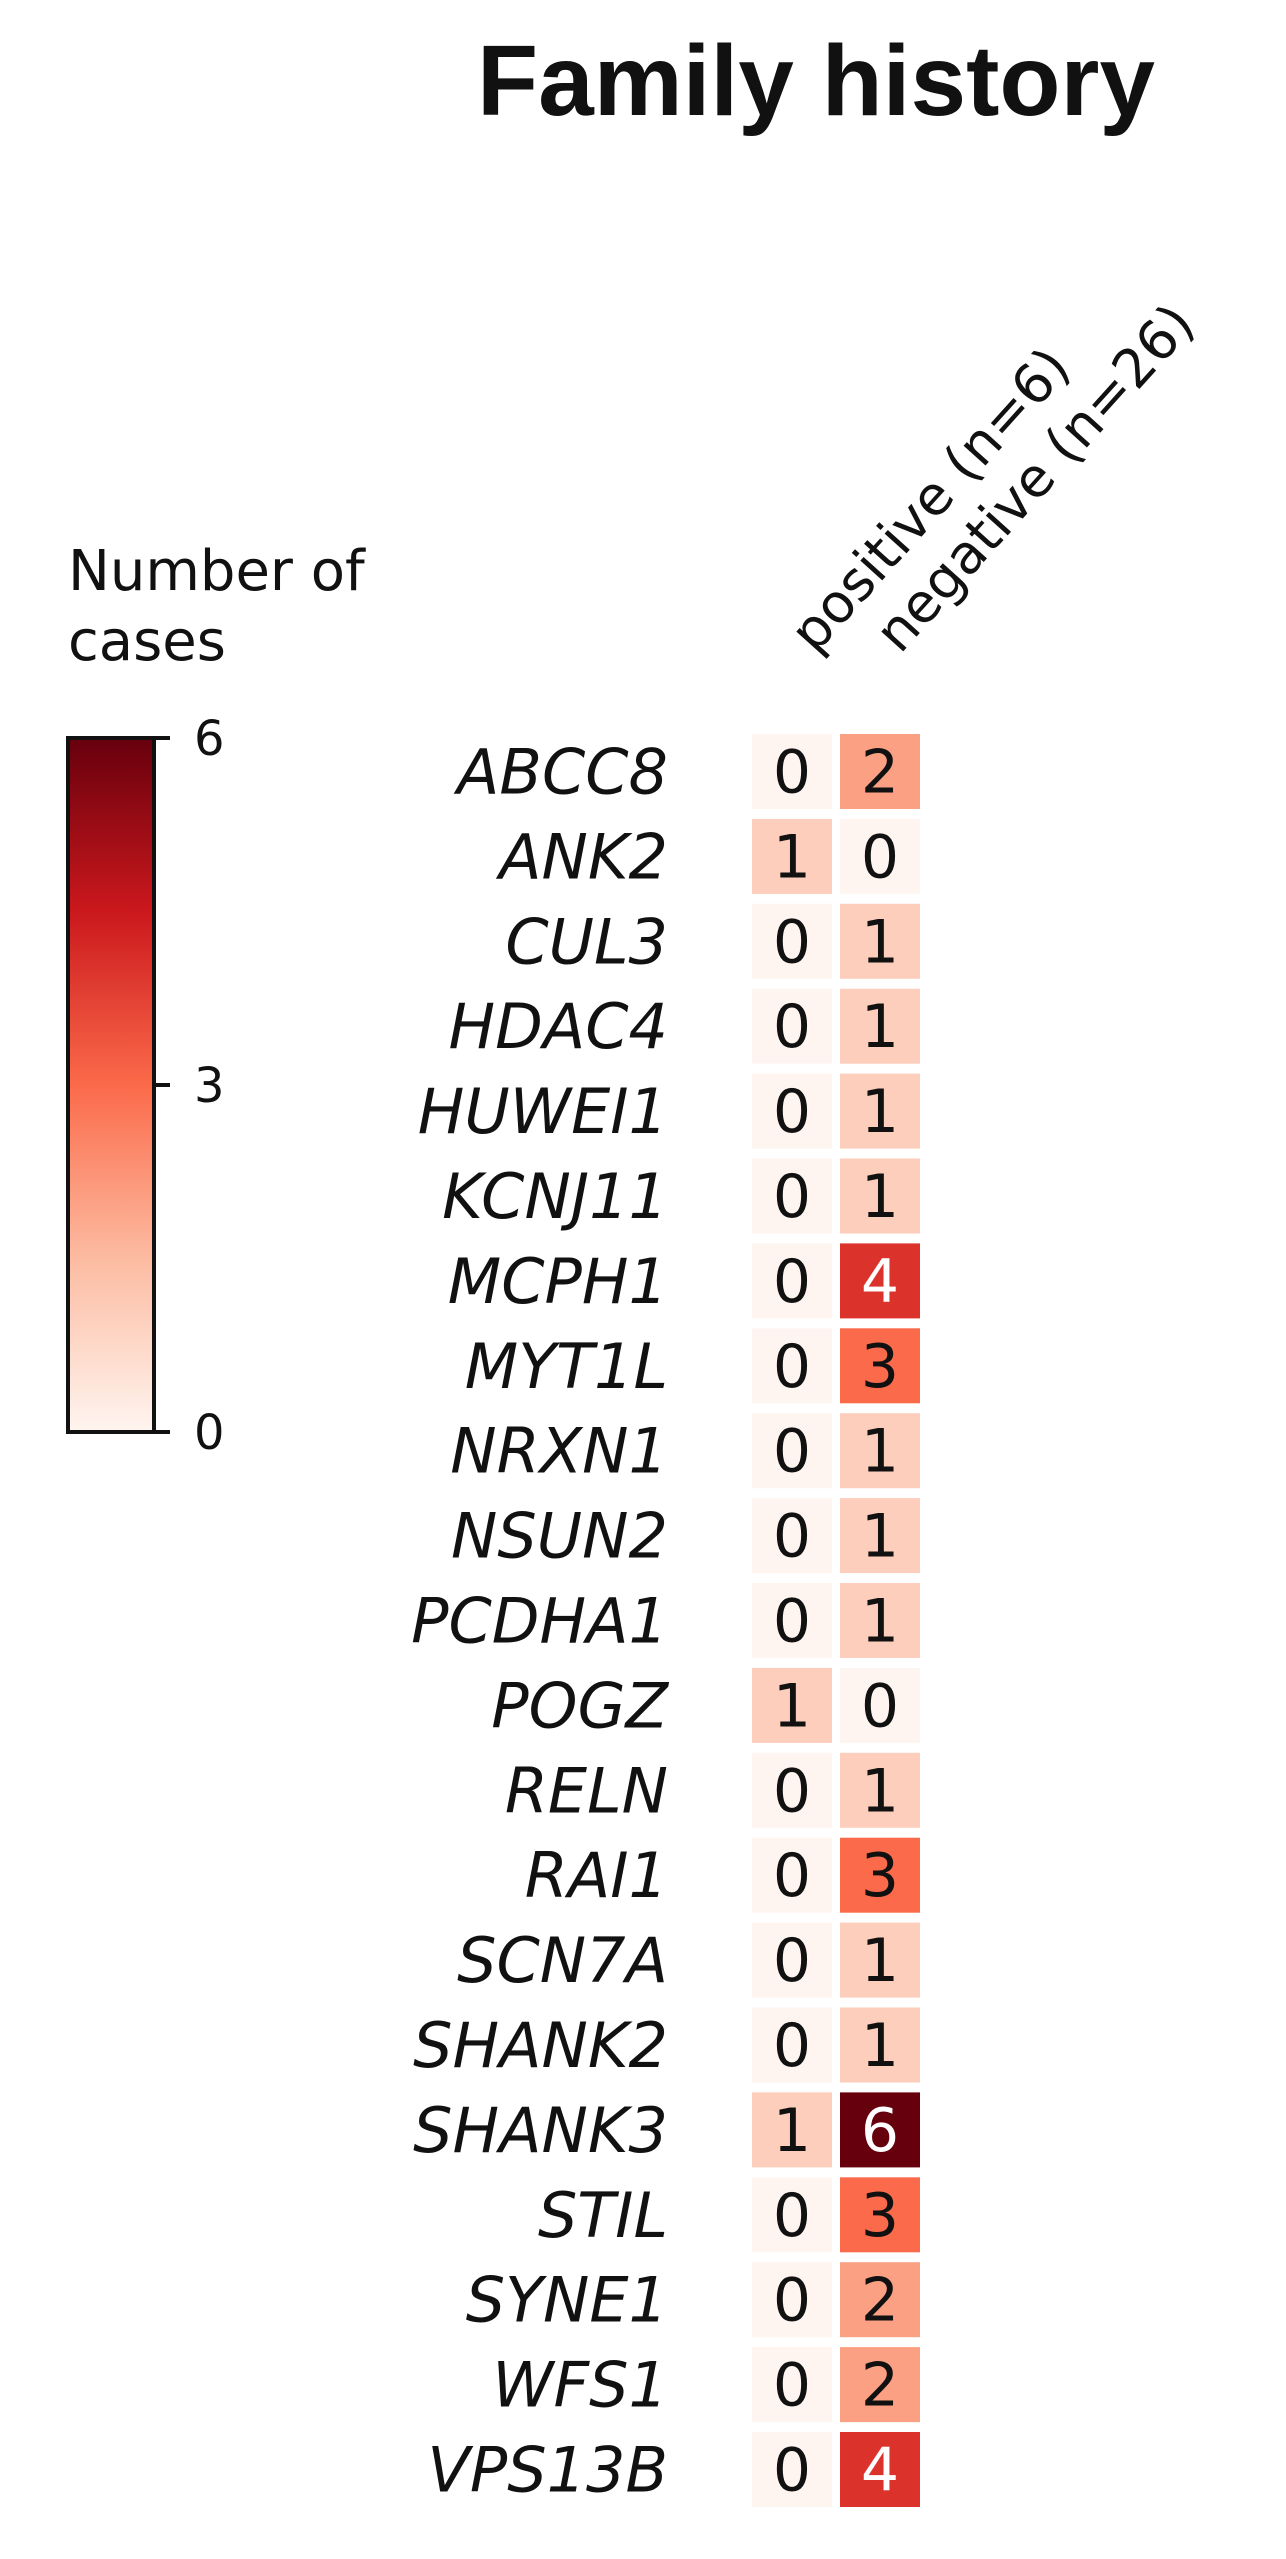 The height and width of the screenshot is (2559, 1286). What do you see at coordinates (816, 81) in the screenshot?
I see `chart-title: Family history` at bounding box center [816, 81].